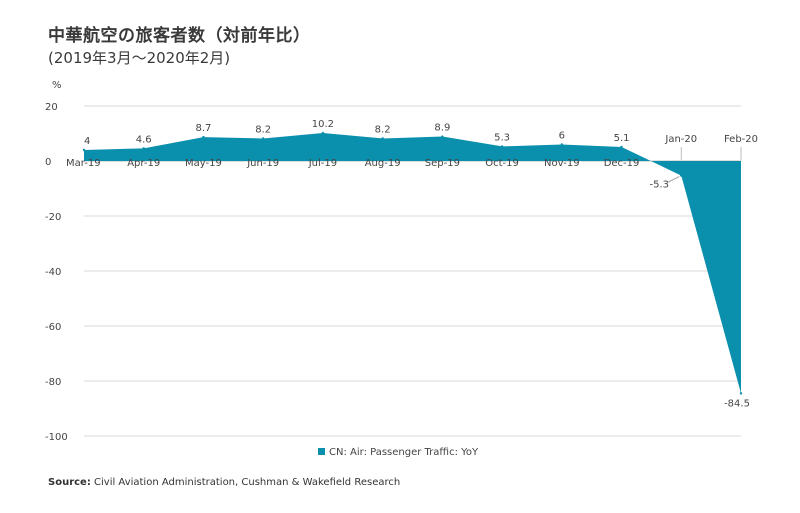 The image size is (800, 513). I want to click on y-tick-label: -100, so click(56, 437).